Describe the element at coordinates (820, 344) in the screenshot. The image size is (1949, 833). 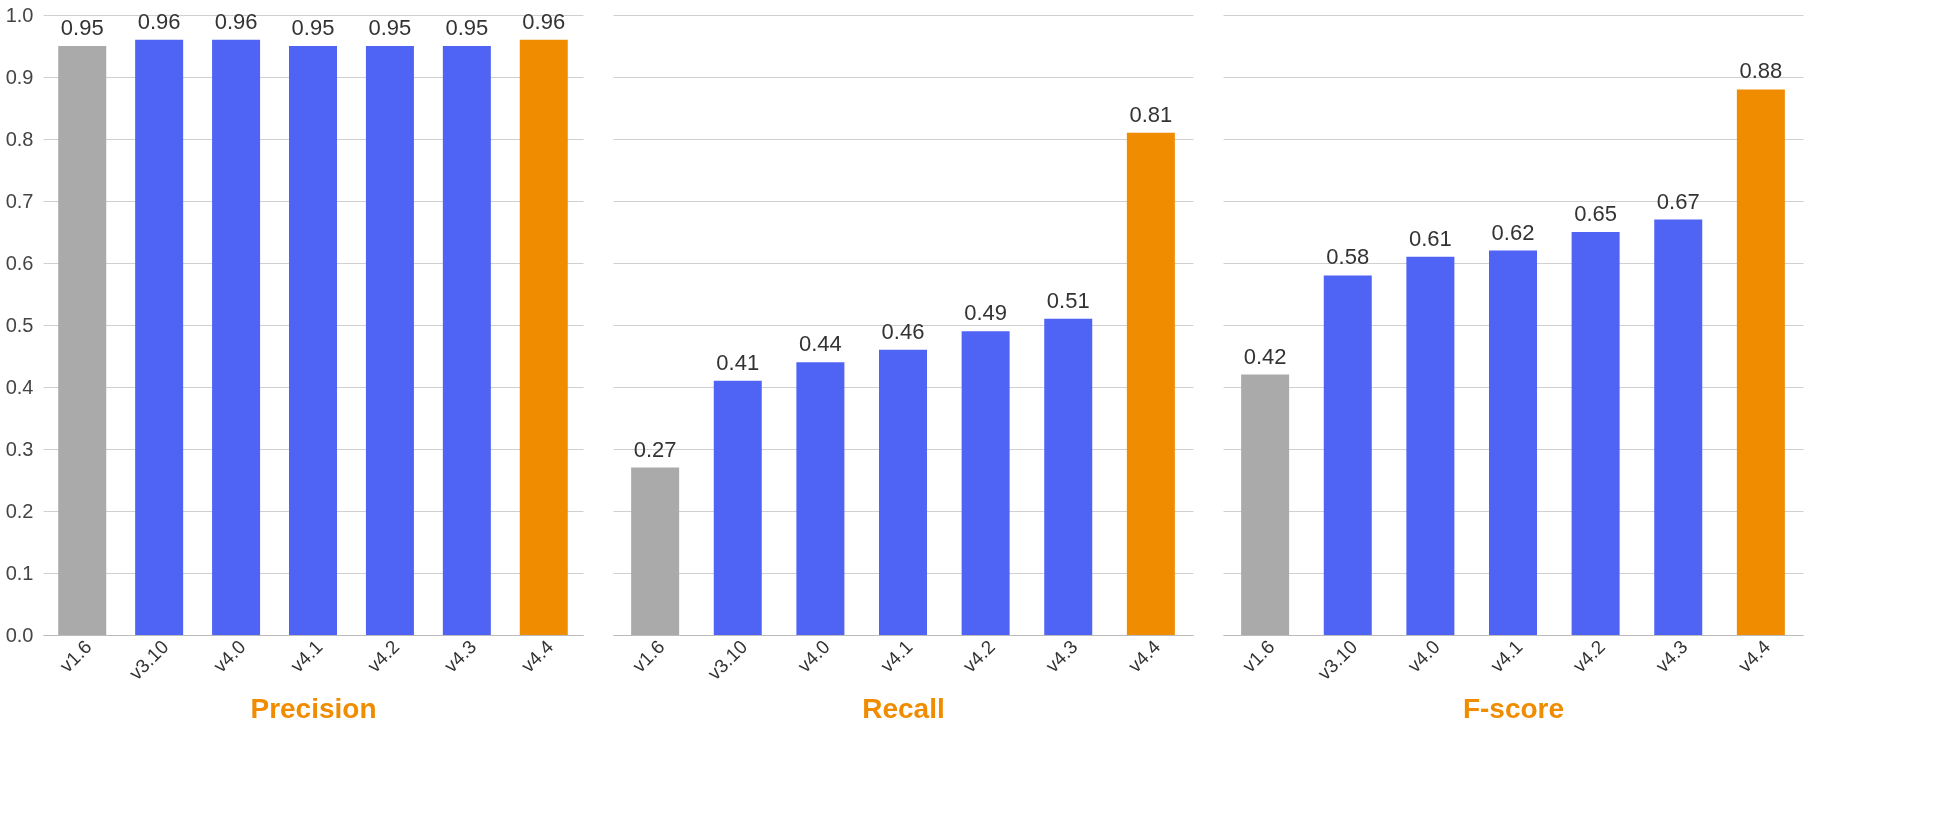
I see `data-label: 0.44` at that location.